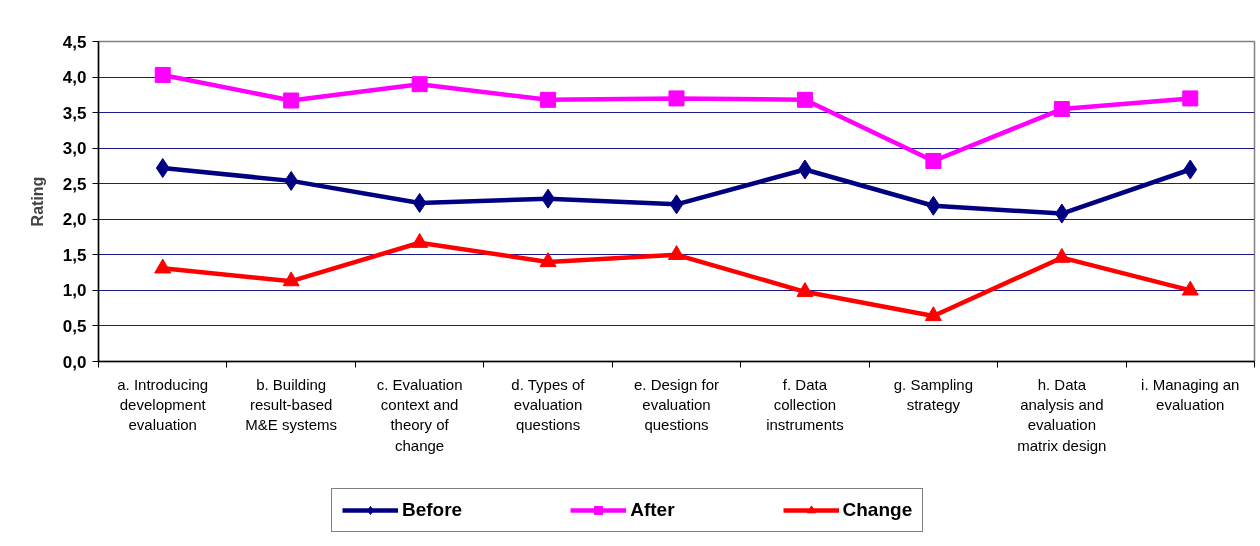 This screenshot has width=1260, height=546. I want to click on y-axis-title: Rating, so click(37, 201).